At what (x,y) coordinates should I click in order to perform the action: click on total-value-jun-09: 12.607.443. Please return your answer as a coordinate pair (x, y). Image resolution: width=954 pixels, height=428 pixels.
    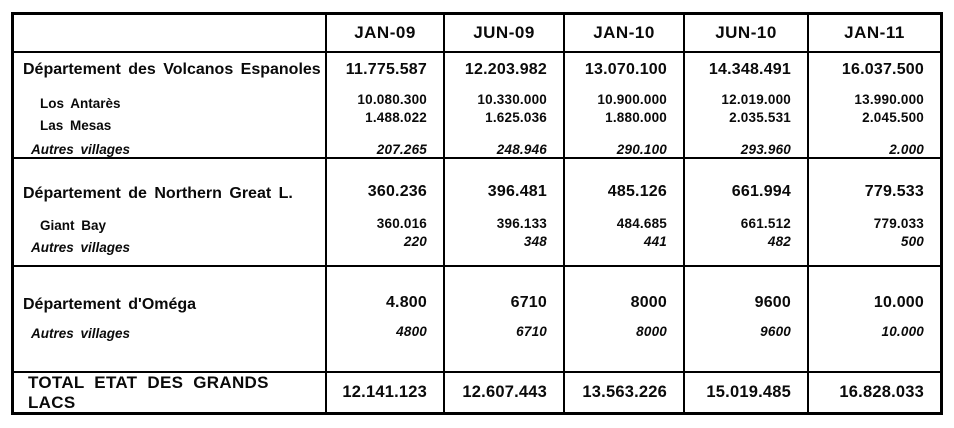
    Looking at the image, I should click on (503, 391).